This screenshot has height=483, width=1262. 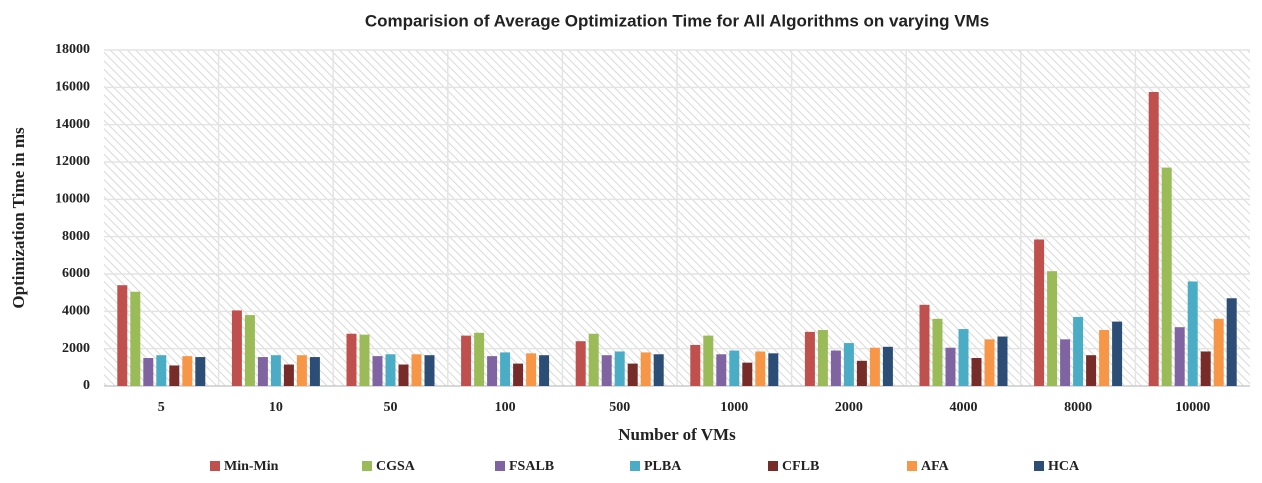 I want to click on y-tick-label: 14000, so click(x=72, y=124).